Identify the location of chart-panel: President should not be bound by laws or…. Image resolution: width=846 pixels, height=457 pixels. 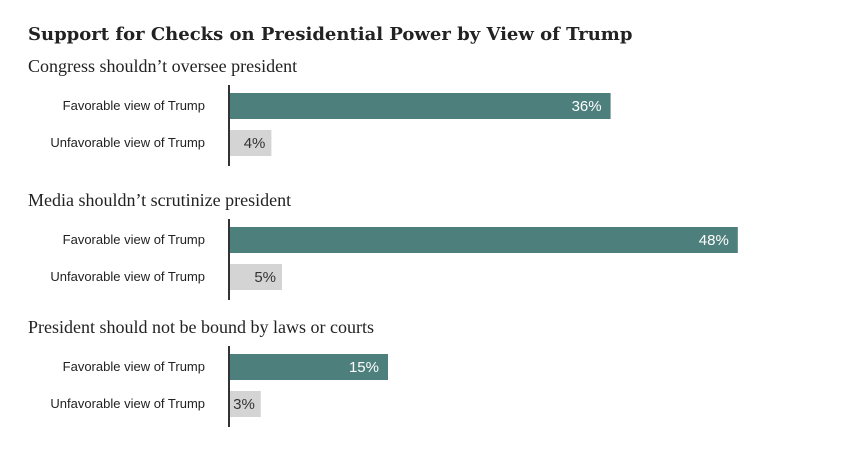
(208, 372).